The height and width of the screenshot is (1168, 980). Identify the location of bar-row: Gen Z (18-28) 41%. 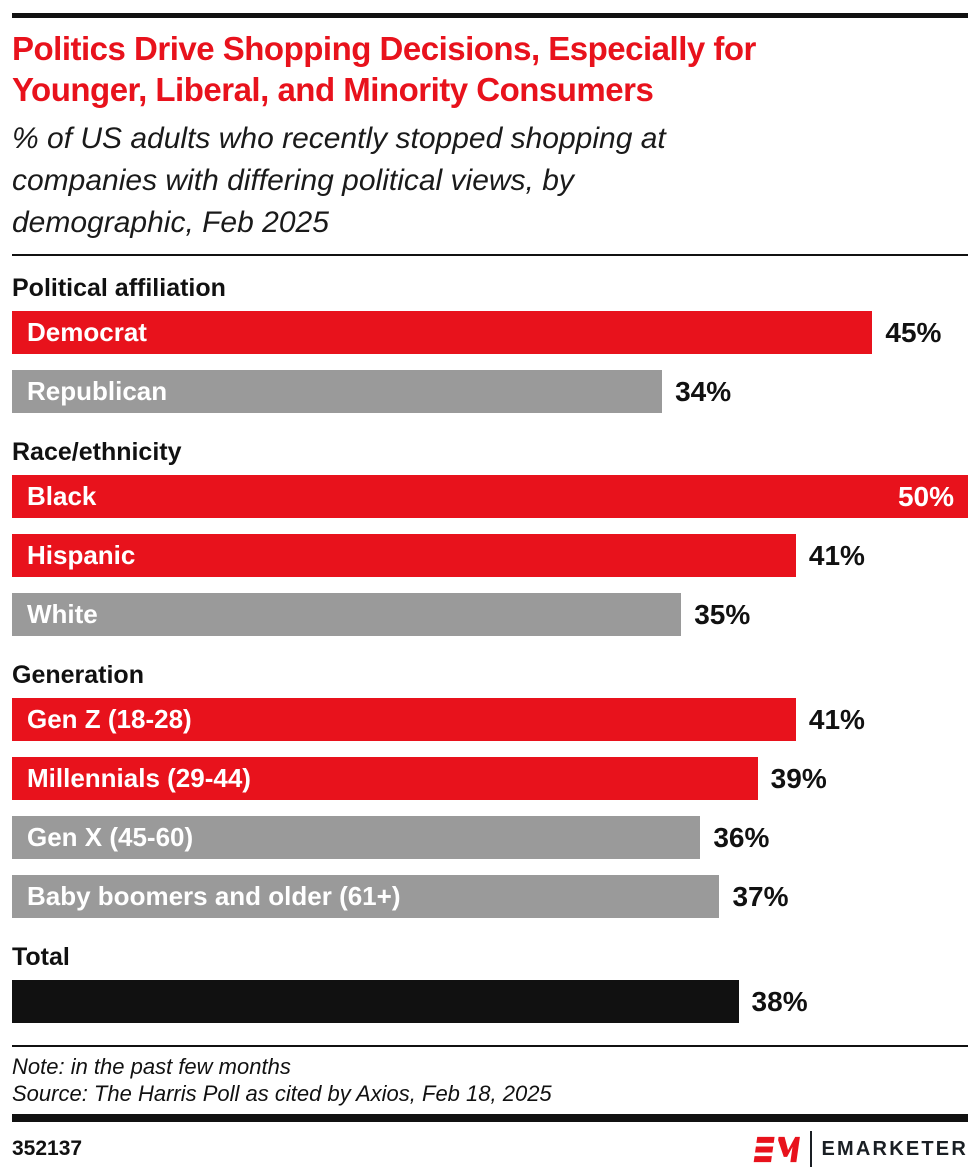
(490, 719).